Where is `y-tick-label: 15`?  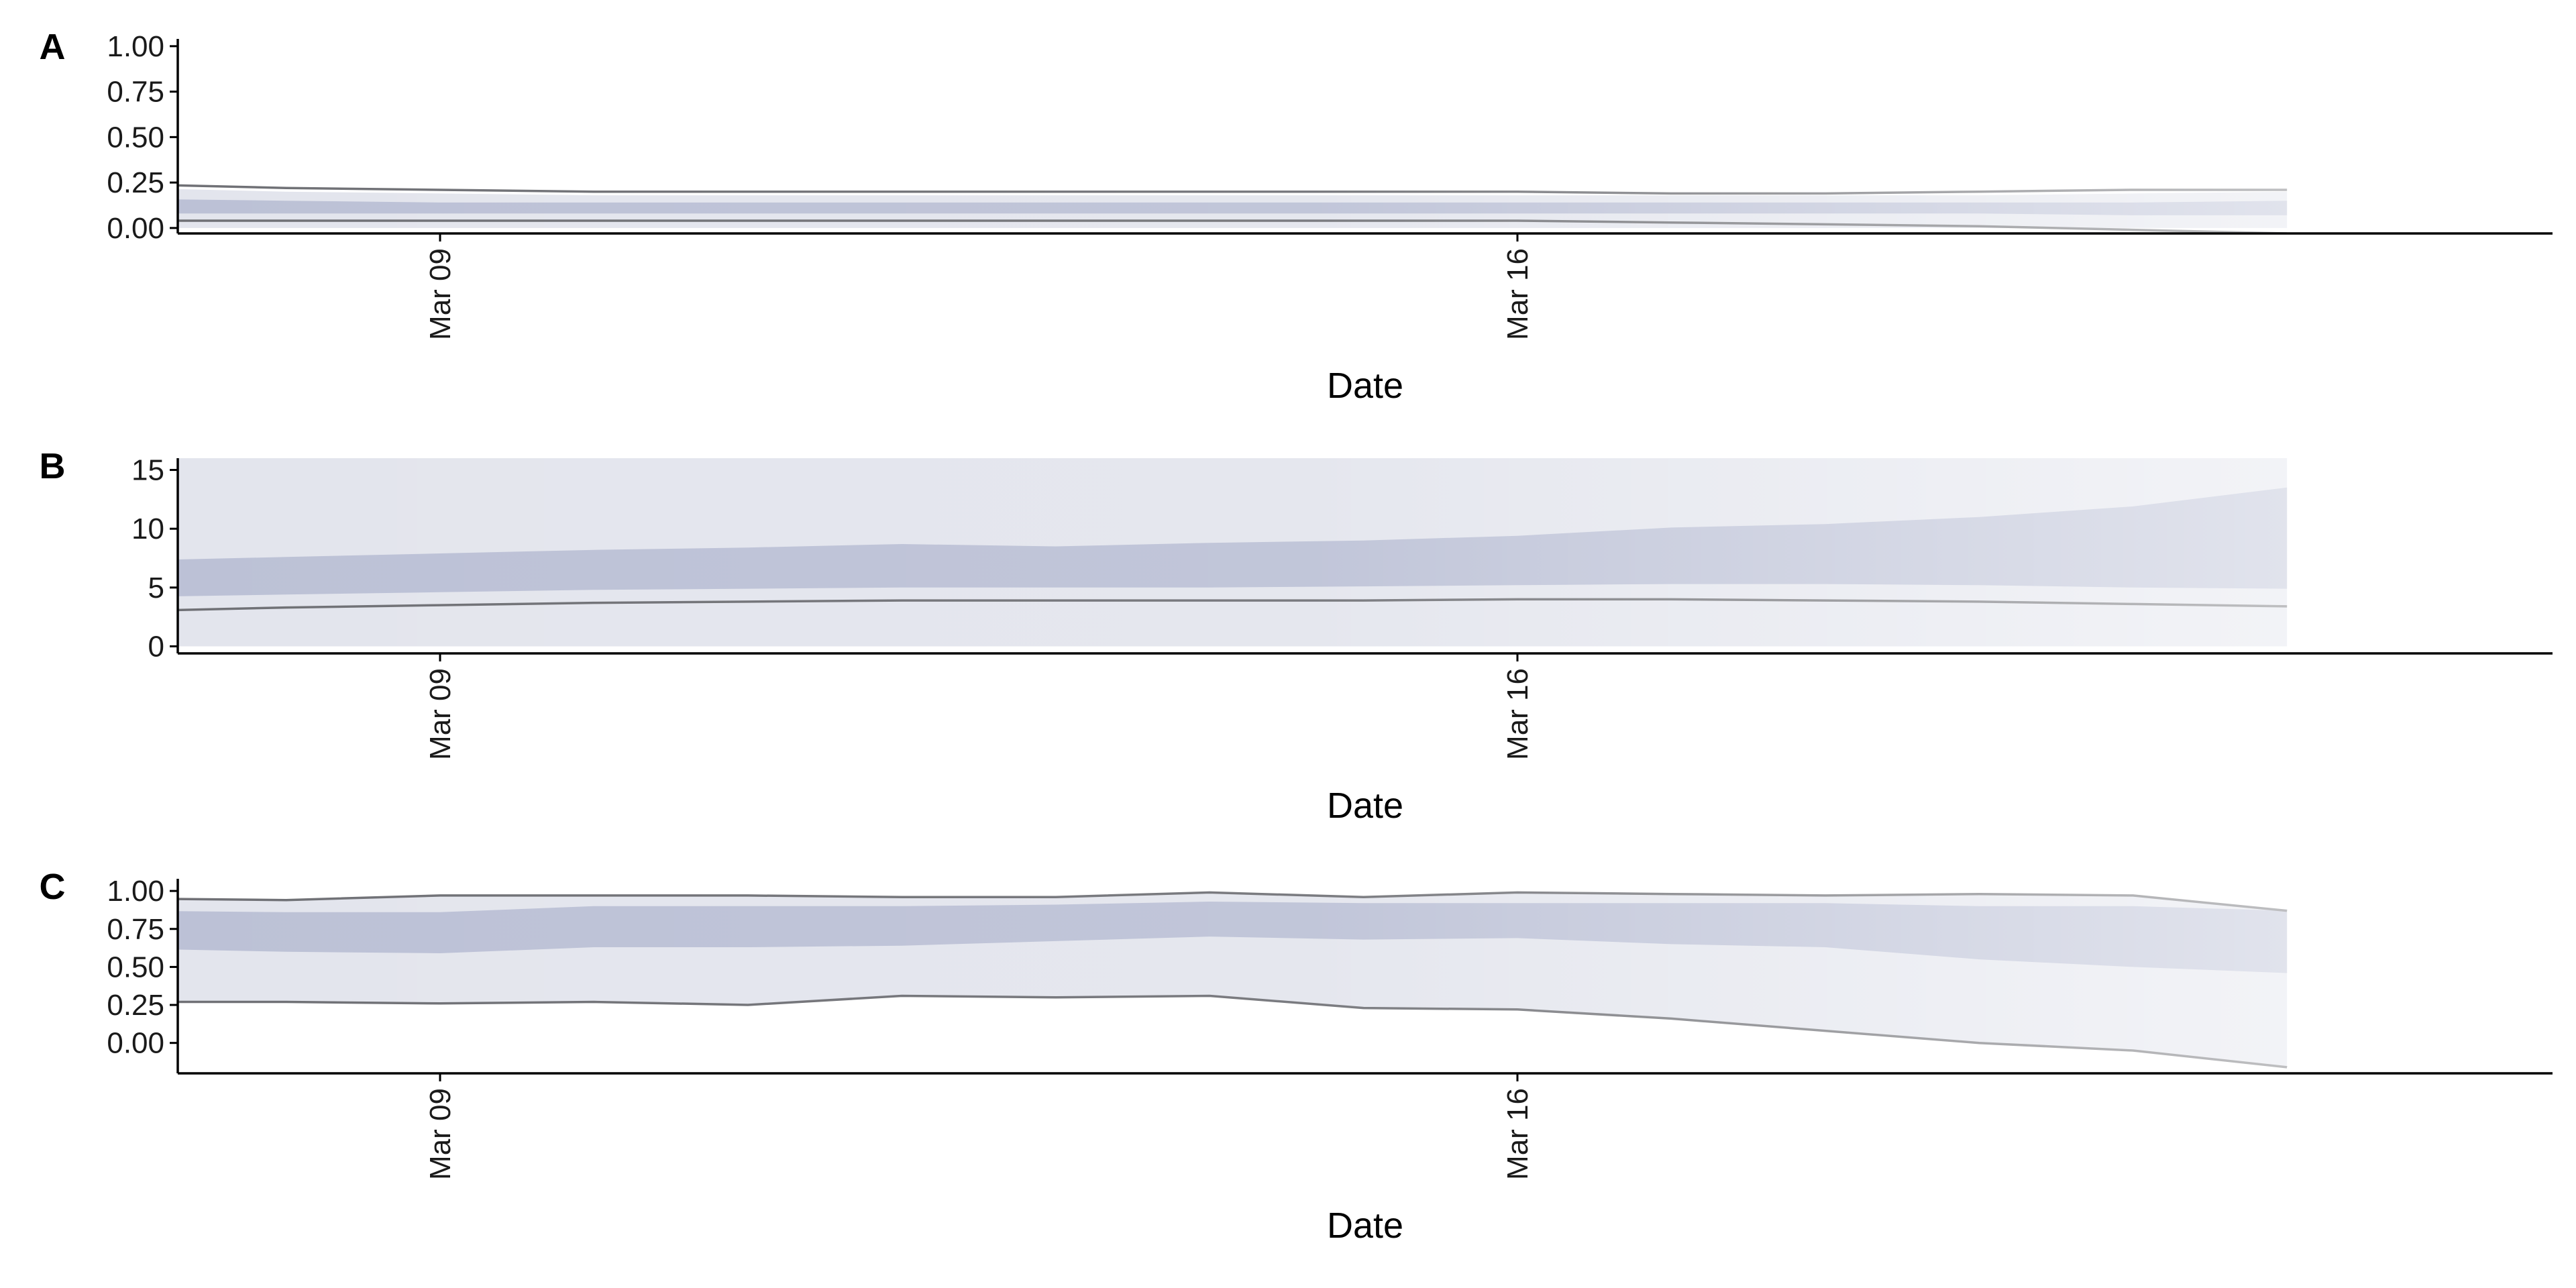 y-tick-label: 15 is located at coordinates (147, 470).